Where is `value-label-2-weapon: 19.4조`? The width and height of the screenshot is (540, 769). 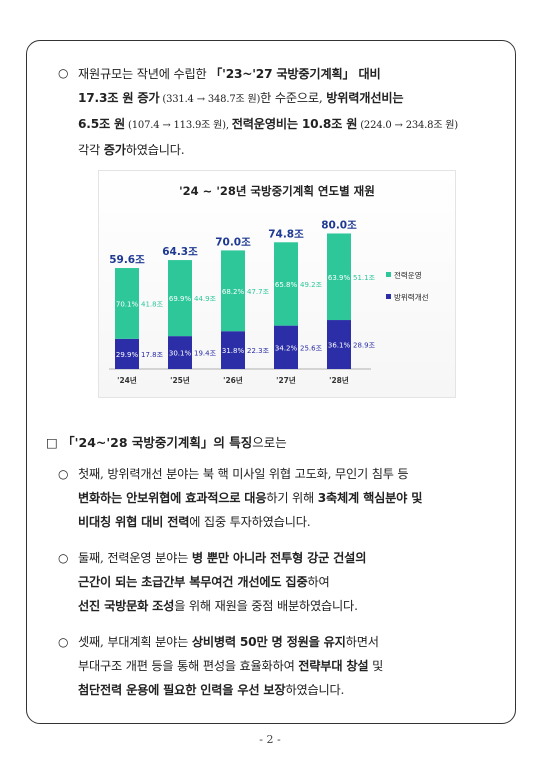 value-label-2-weapon: 19.4조 is located at coordinates (205, 354).